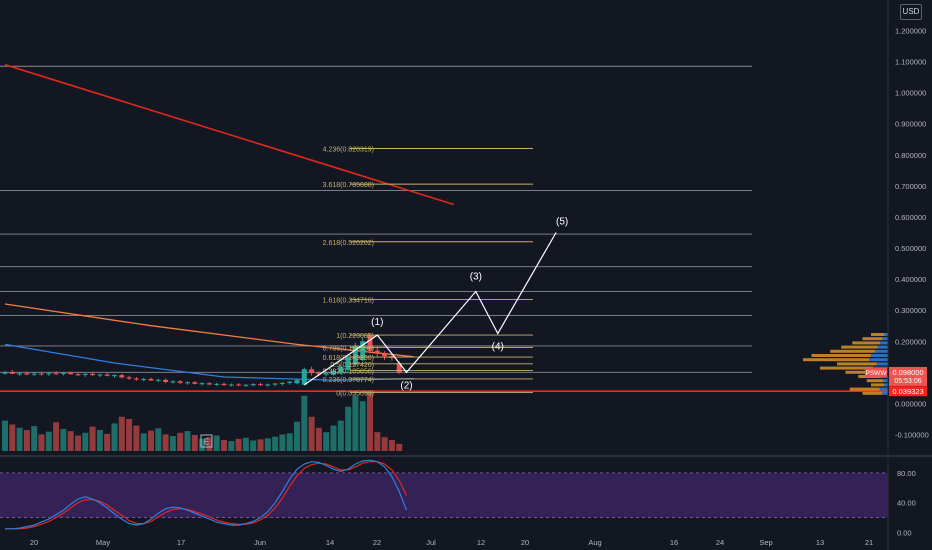 Image resolution: width=932 pixels, height=550 pixels. I want to click on time-tick-label: 13, so click(820, 542).